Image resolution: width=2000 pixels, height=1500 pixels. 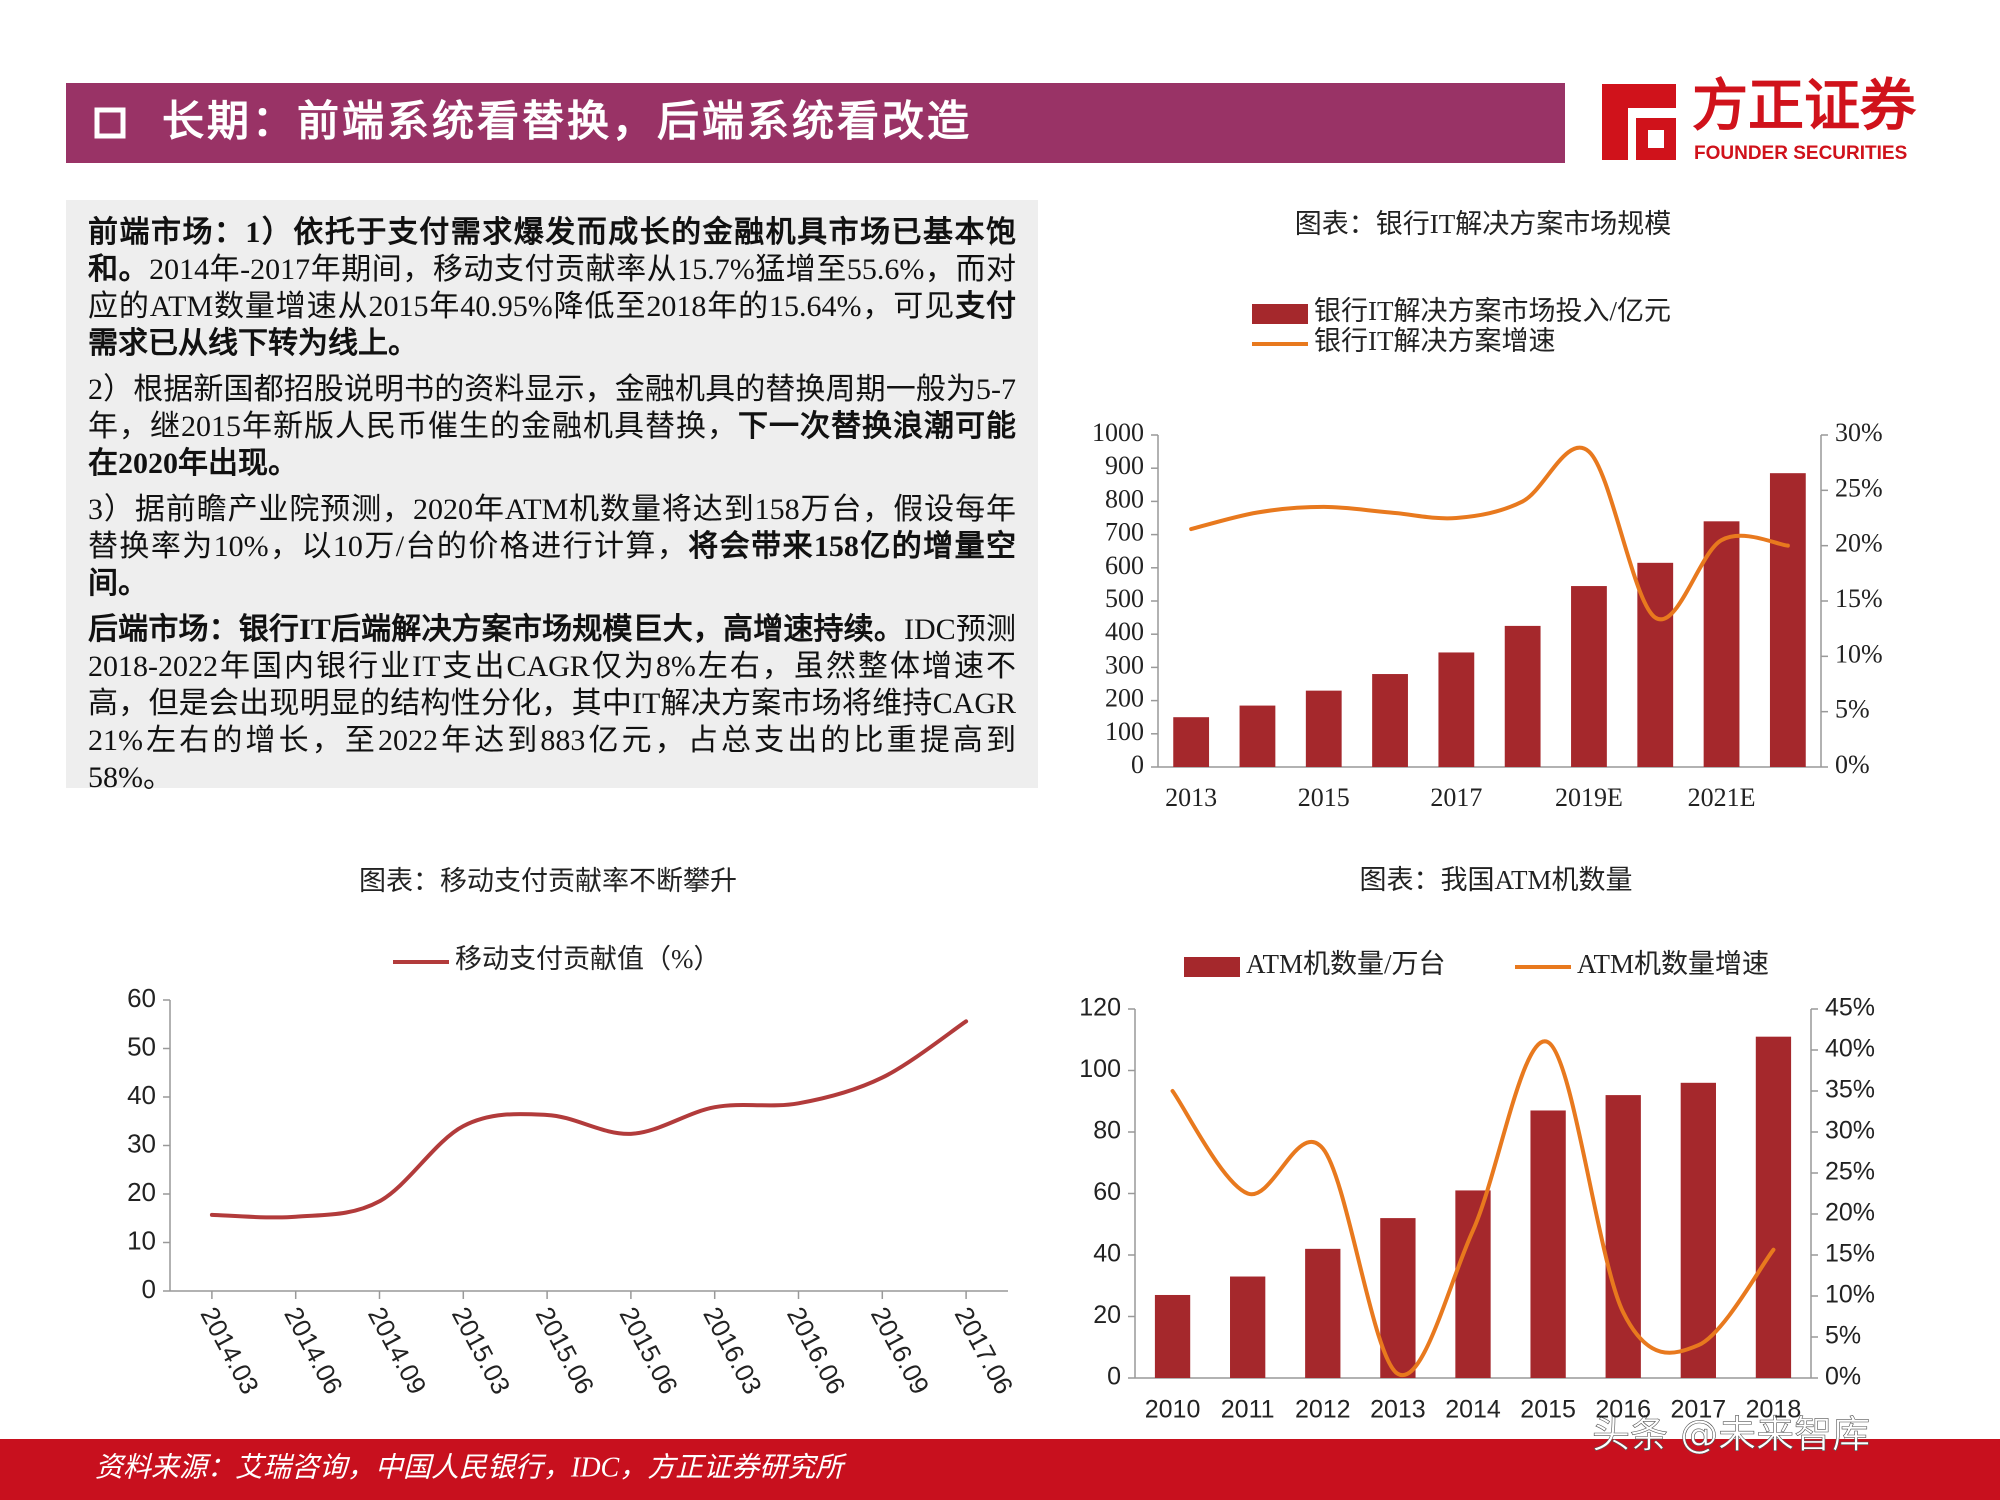 What do you see at coordinates (1850, 1090) in the screenshot?
I see `y2-tick-label: 35%` at bounding box center [1850, 1090].